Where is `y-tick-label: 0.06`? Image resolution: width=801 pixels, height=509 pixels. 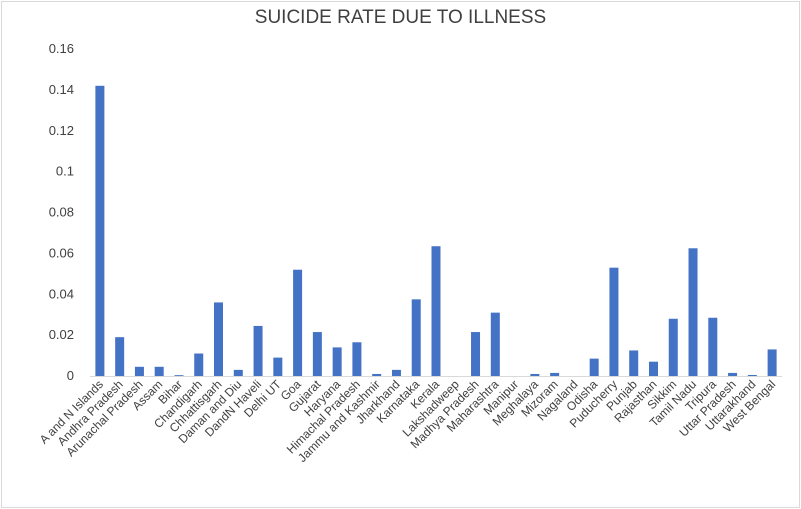
y-tick-label: 0.06 is located at coordinates (61, 252).